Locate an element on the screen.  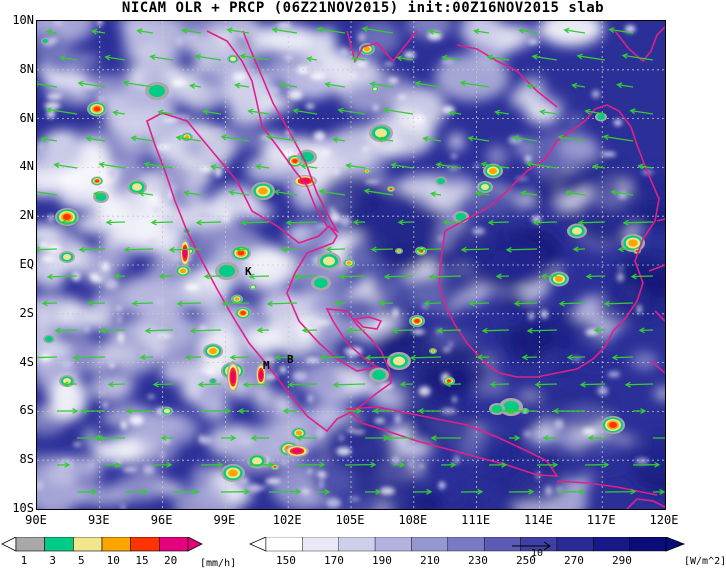
lat-label: 2S is located at coordinates (26, 312).